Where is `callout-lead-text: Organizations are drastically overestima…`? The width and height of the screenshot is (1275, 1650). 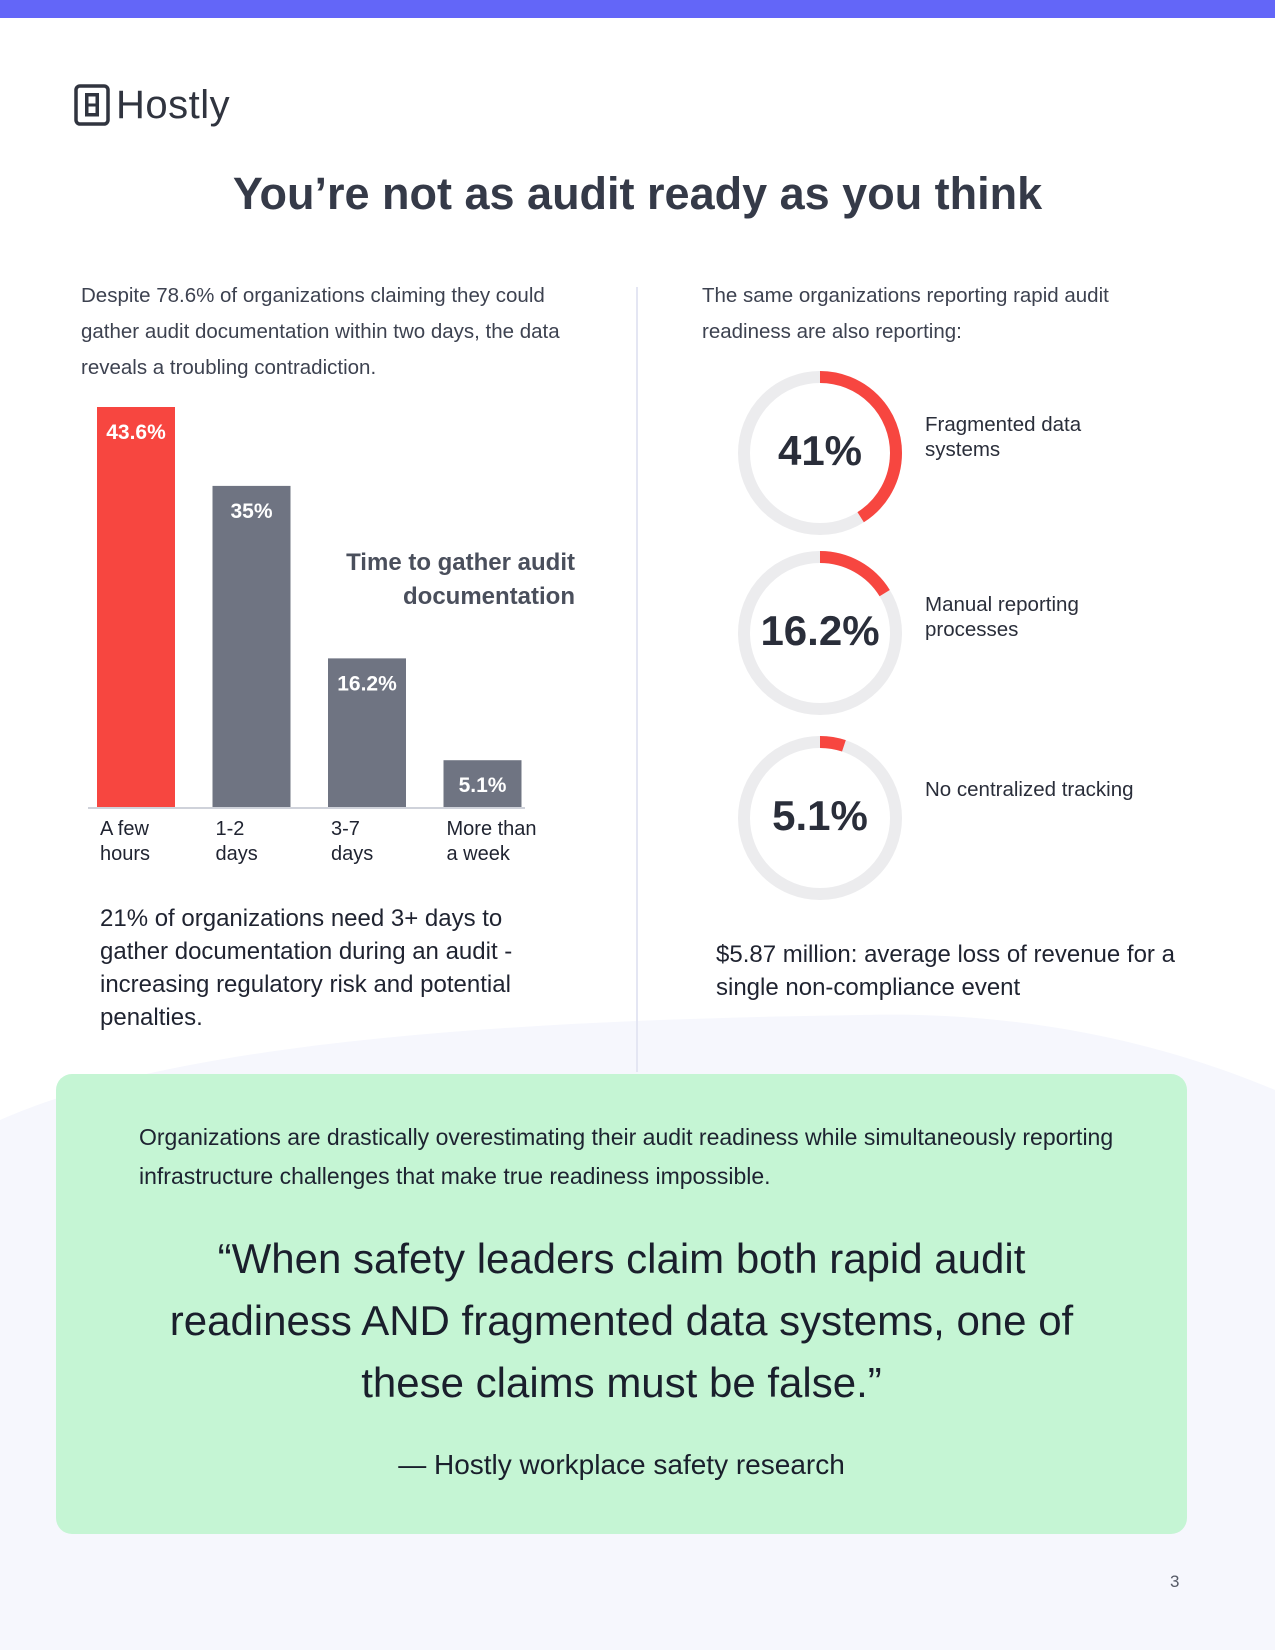
callout-lead-text: Organizations are drastically overestima… is located at coordinates (626, 1156).